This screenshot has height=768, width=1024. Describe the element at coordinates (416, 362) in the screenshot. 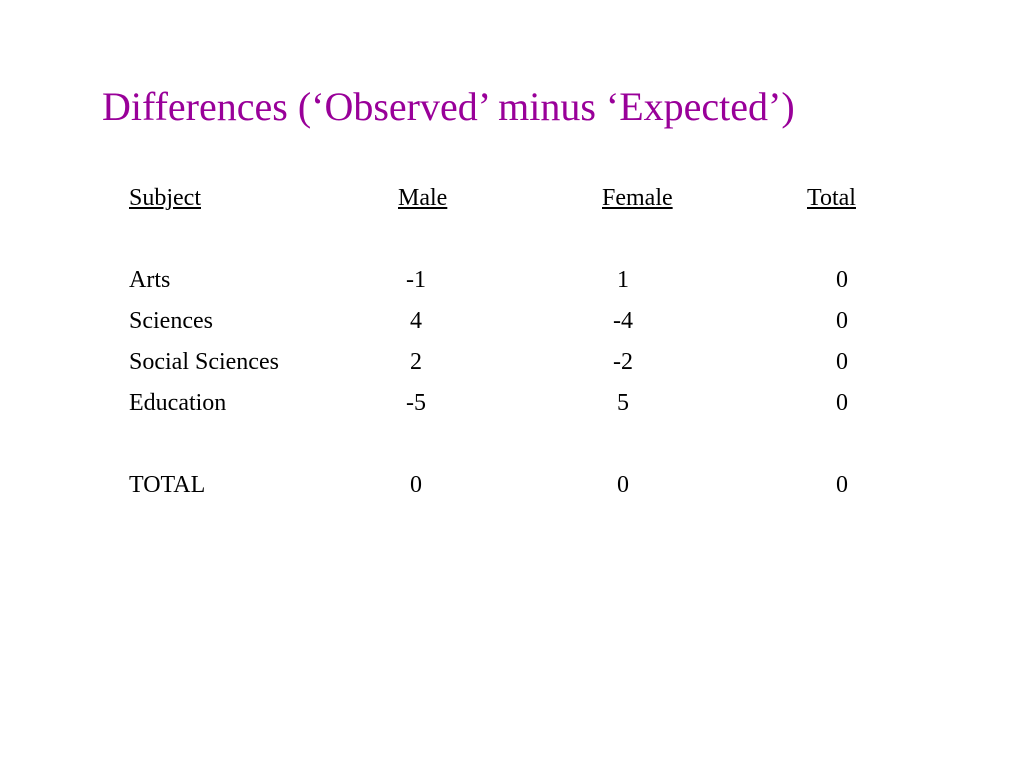

I see `row-male-value: 2` at that location.